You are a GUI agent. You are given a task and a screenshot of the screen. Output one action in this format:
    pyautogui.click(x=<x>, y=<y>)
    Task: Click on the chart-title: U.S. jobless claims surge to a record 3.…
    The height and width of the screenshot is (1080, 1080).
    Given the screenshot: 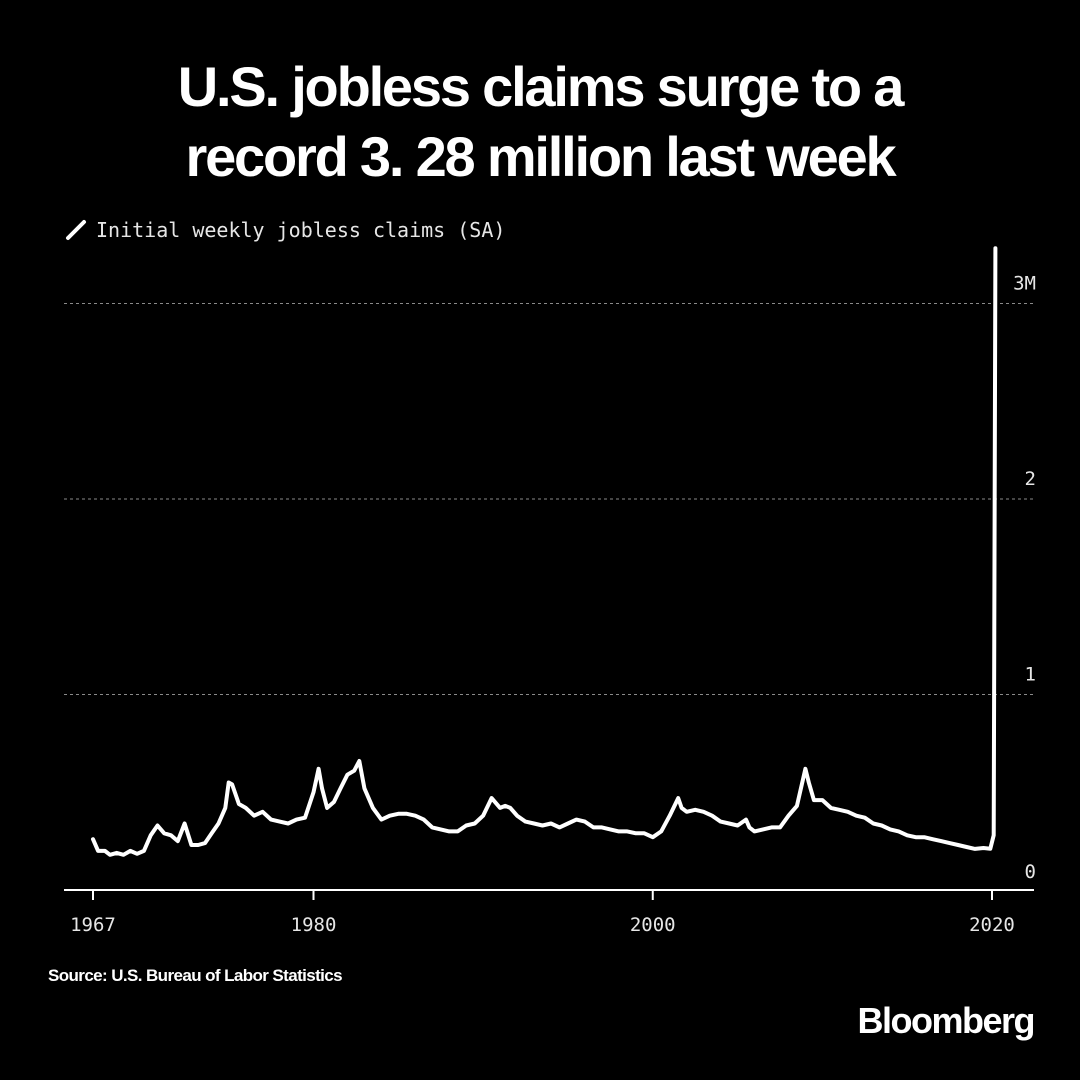 What is the action you would take?
    pyautogui.click(x=540, y=122)
    